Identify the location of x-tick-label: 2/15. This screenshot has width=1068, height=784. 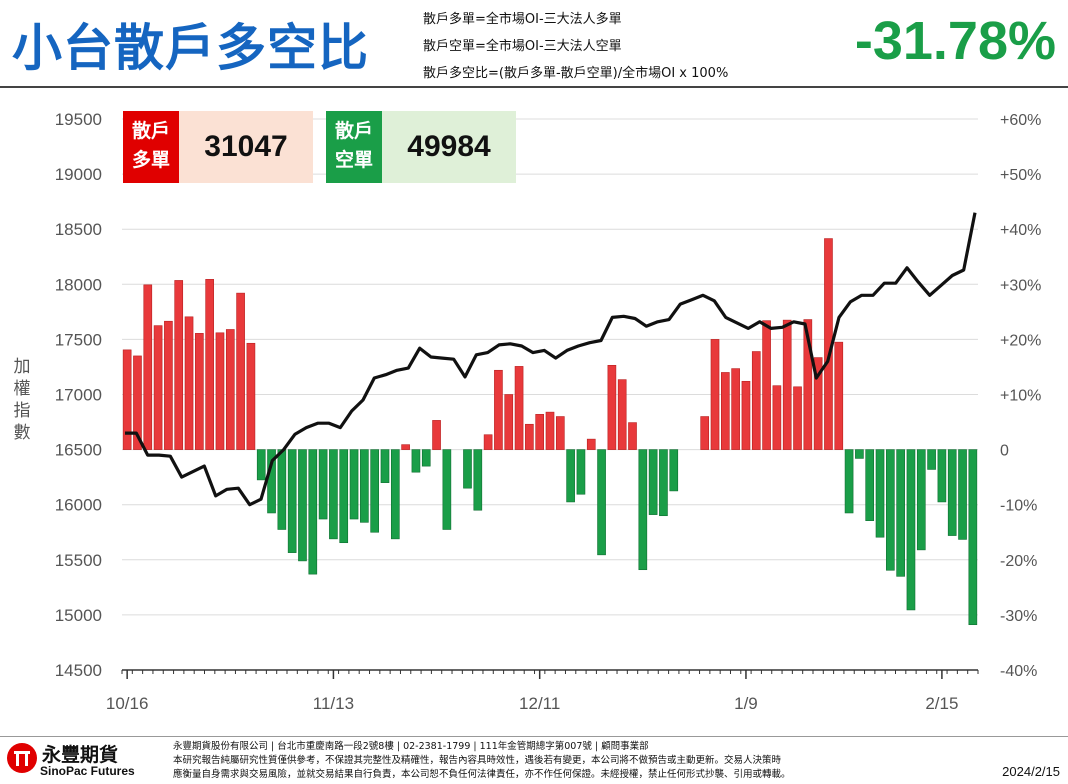
(941, 703).